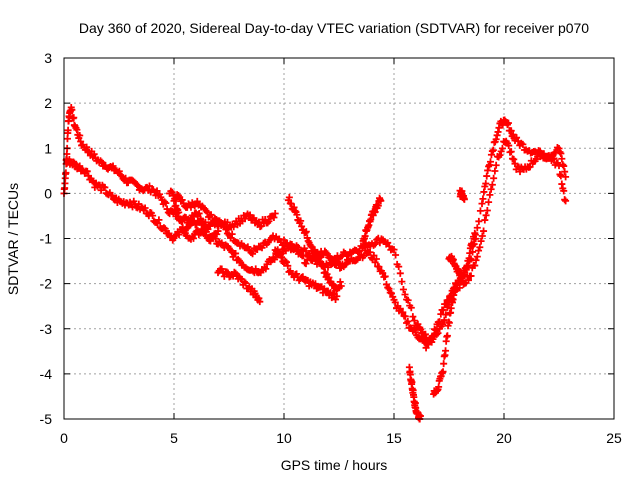 Image resolution: width=640 pixels, height=480 pixels. I want to click on y-tick-label: 1, so click(48, 148).